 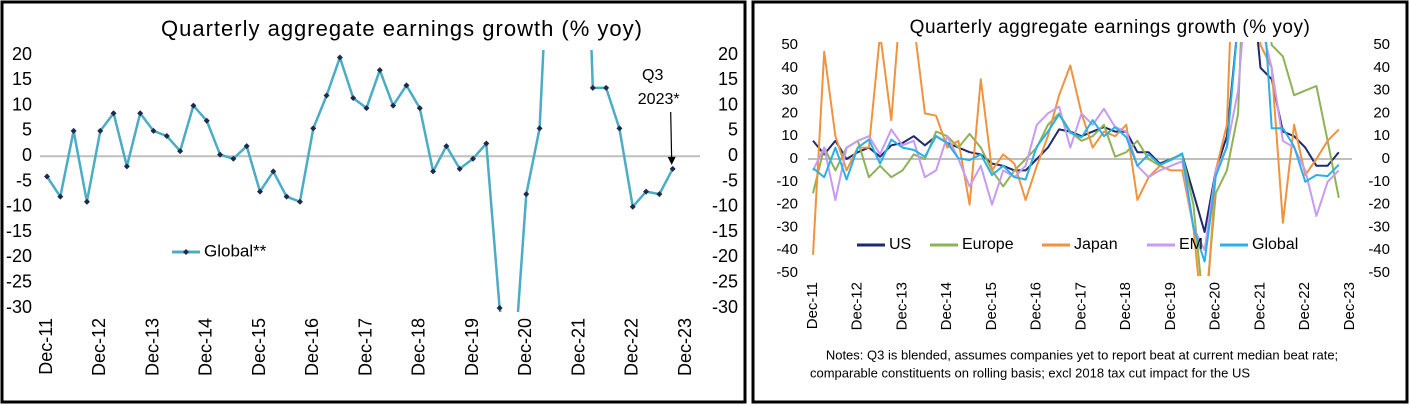 I want to click on y-tick-label: 5, so click(x=27, y=130).